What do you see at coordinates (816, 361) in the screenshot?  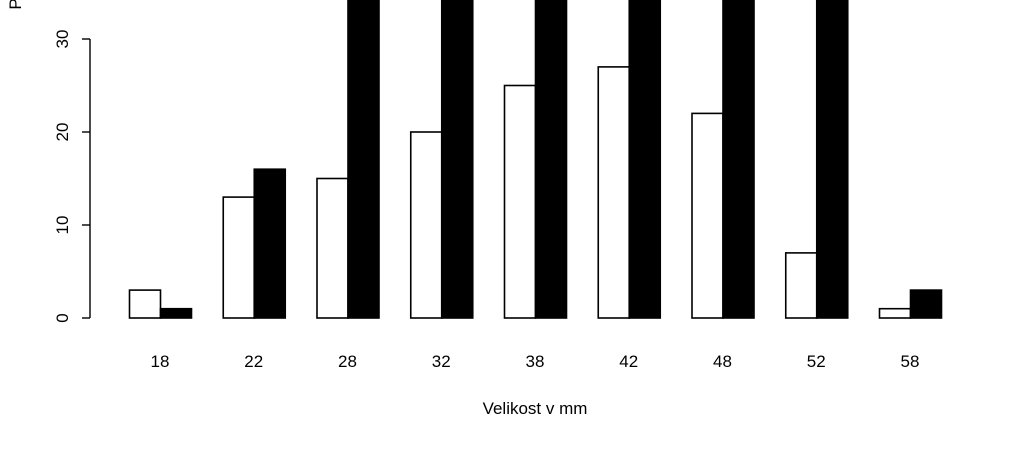 I see `x-tick-label-52: 52` at bounding box center [816, 361].